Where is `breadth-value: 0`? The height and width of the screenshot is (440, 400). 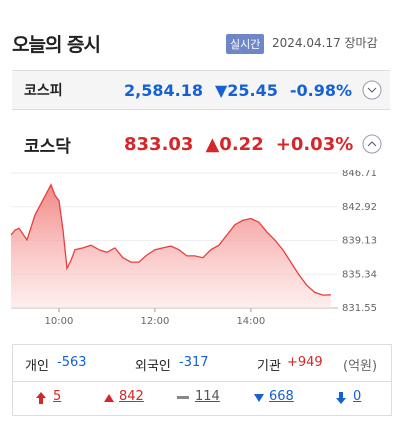 breadth-value: 0 is located at coordinates (357, 396).